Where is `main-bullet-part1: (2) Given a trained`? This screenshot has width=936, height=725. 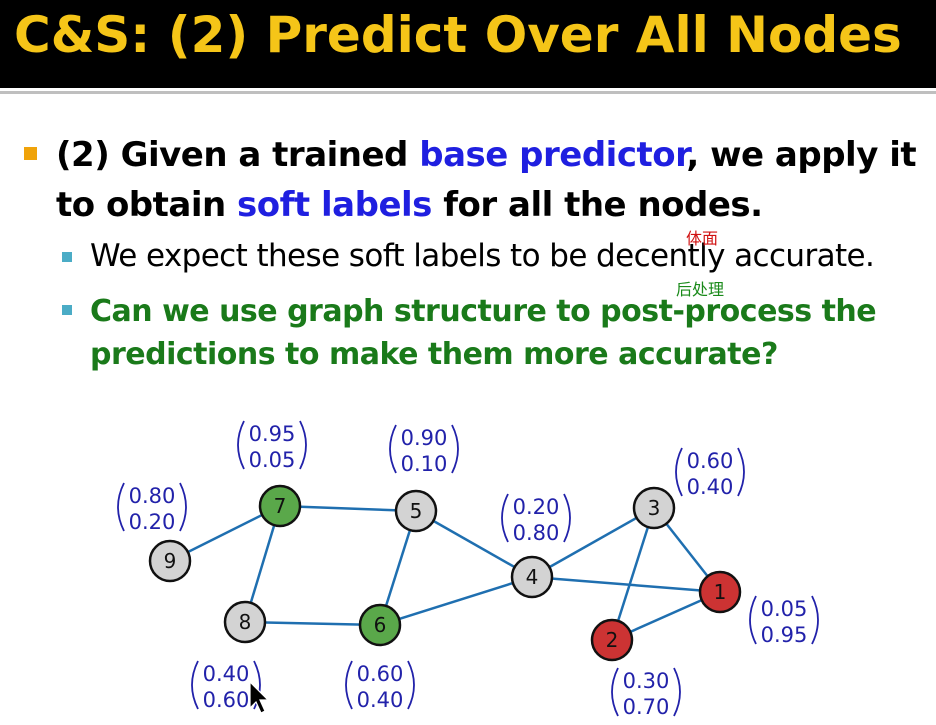
main-bullet-part1: (2) Given a trained is located at coordinates (238, 155).